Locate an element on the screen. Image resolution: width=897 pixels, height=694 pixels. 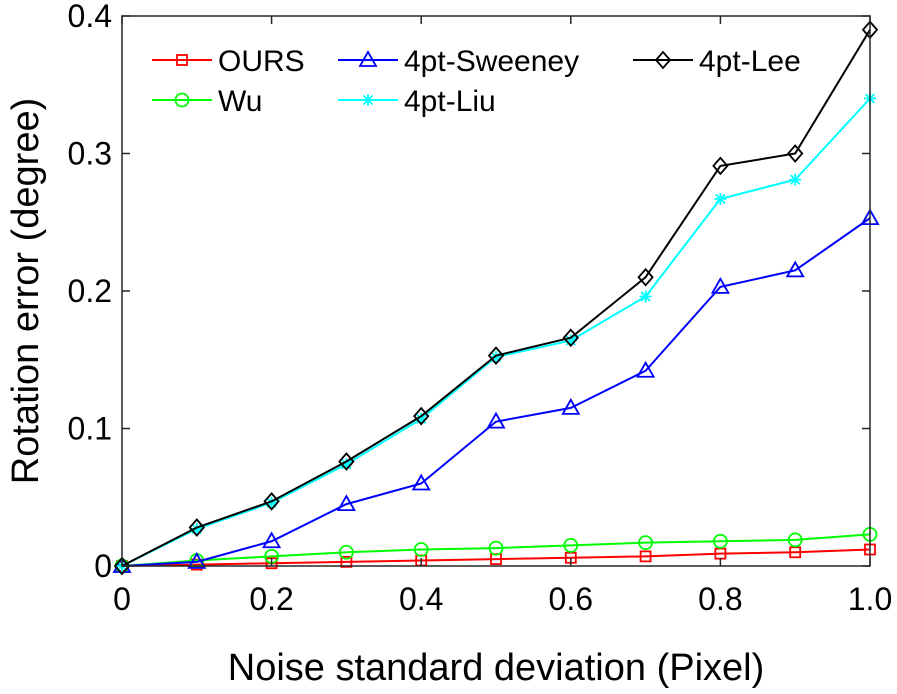
legend-entry: 4pt-Lee is located at coordinates (717, 61).